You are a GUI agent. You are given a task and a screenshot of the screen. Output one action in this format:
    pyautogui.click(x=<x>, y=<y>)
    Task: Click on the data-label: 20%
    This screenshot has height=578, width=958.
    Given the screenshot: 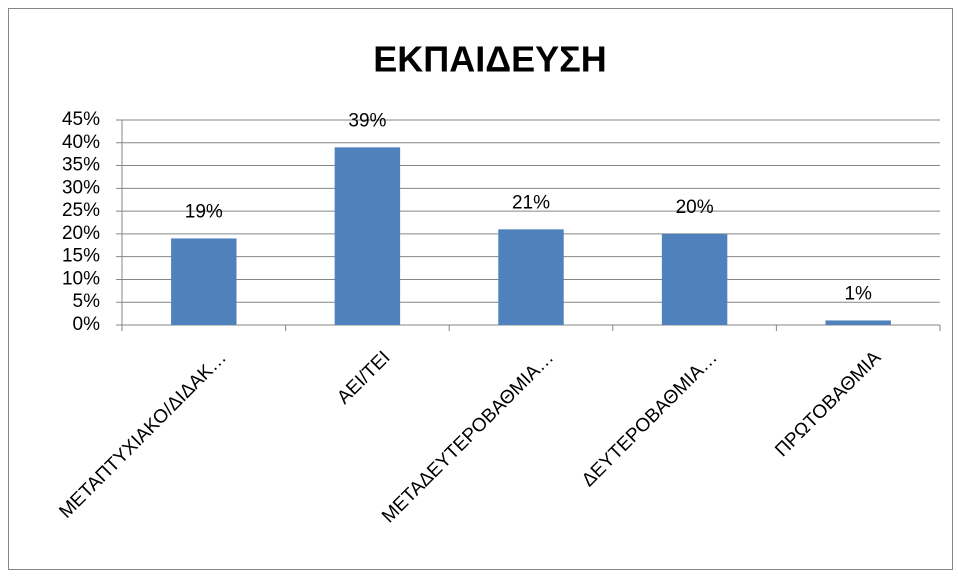 What is the action you would take?
    pyautogui.click(x=695, y=207)
    